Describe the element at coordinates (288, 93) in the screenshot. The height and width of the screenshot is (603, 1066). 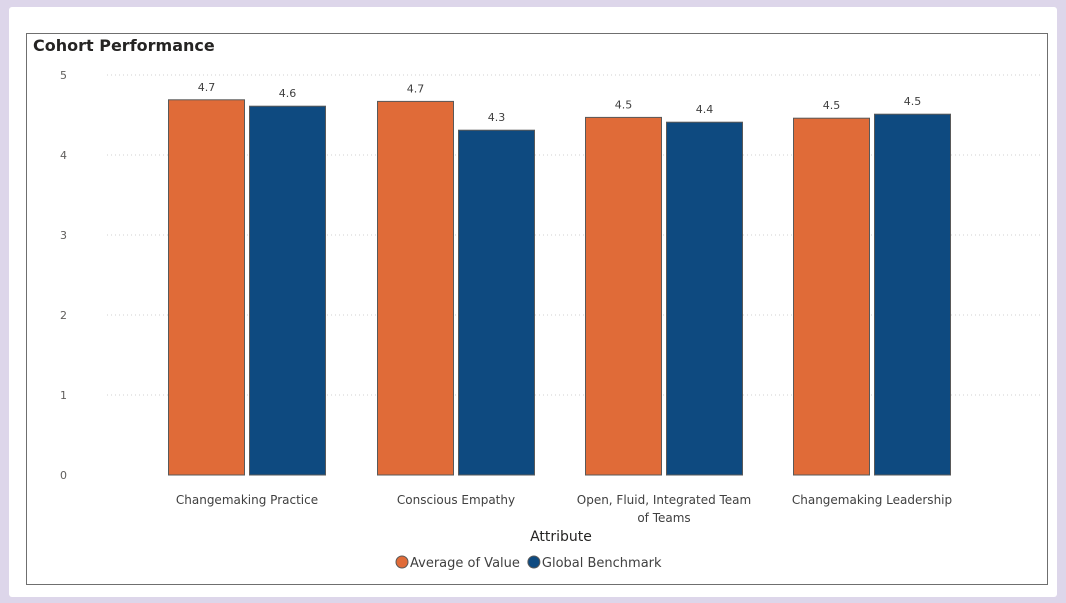
I see `data-label: 4.6` at that location.